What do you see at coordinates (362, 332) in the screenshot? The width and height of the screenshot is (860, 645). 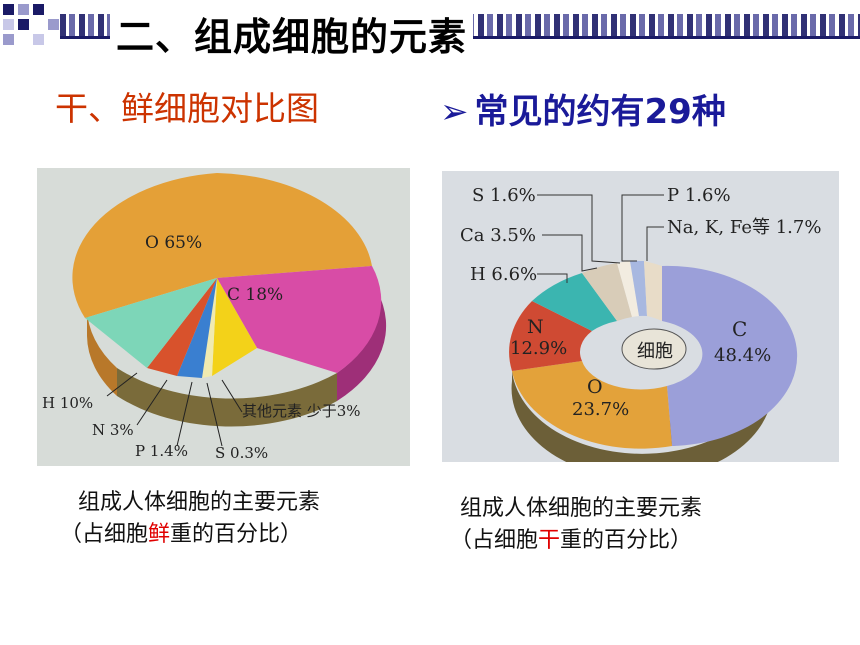 I see `pie-side-c` at bounding box center [362, 332].